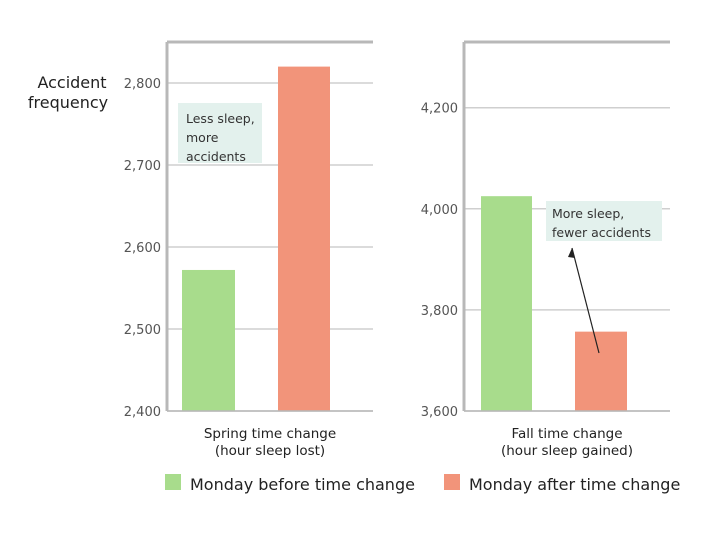  Describe the element at coordinates (216, 156) in the screenshot. I see `annotation-text-line: accidents` at that location.